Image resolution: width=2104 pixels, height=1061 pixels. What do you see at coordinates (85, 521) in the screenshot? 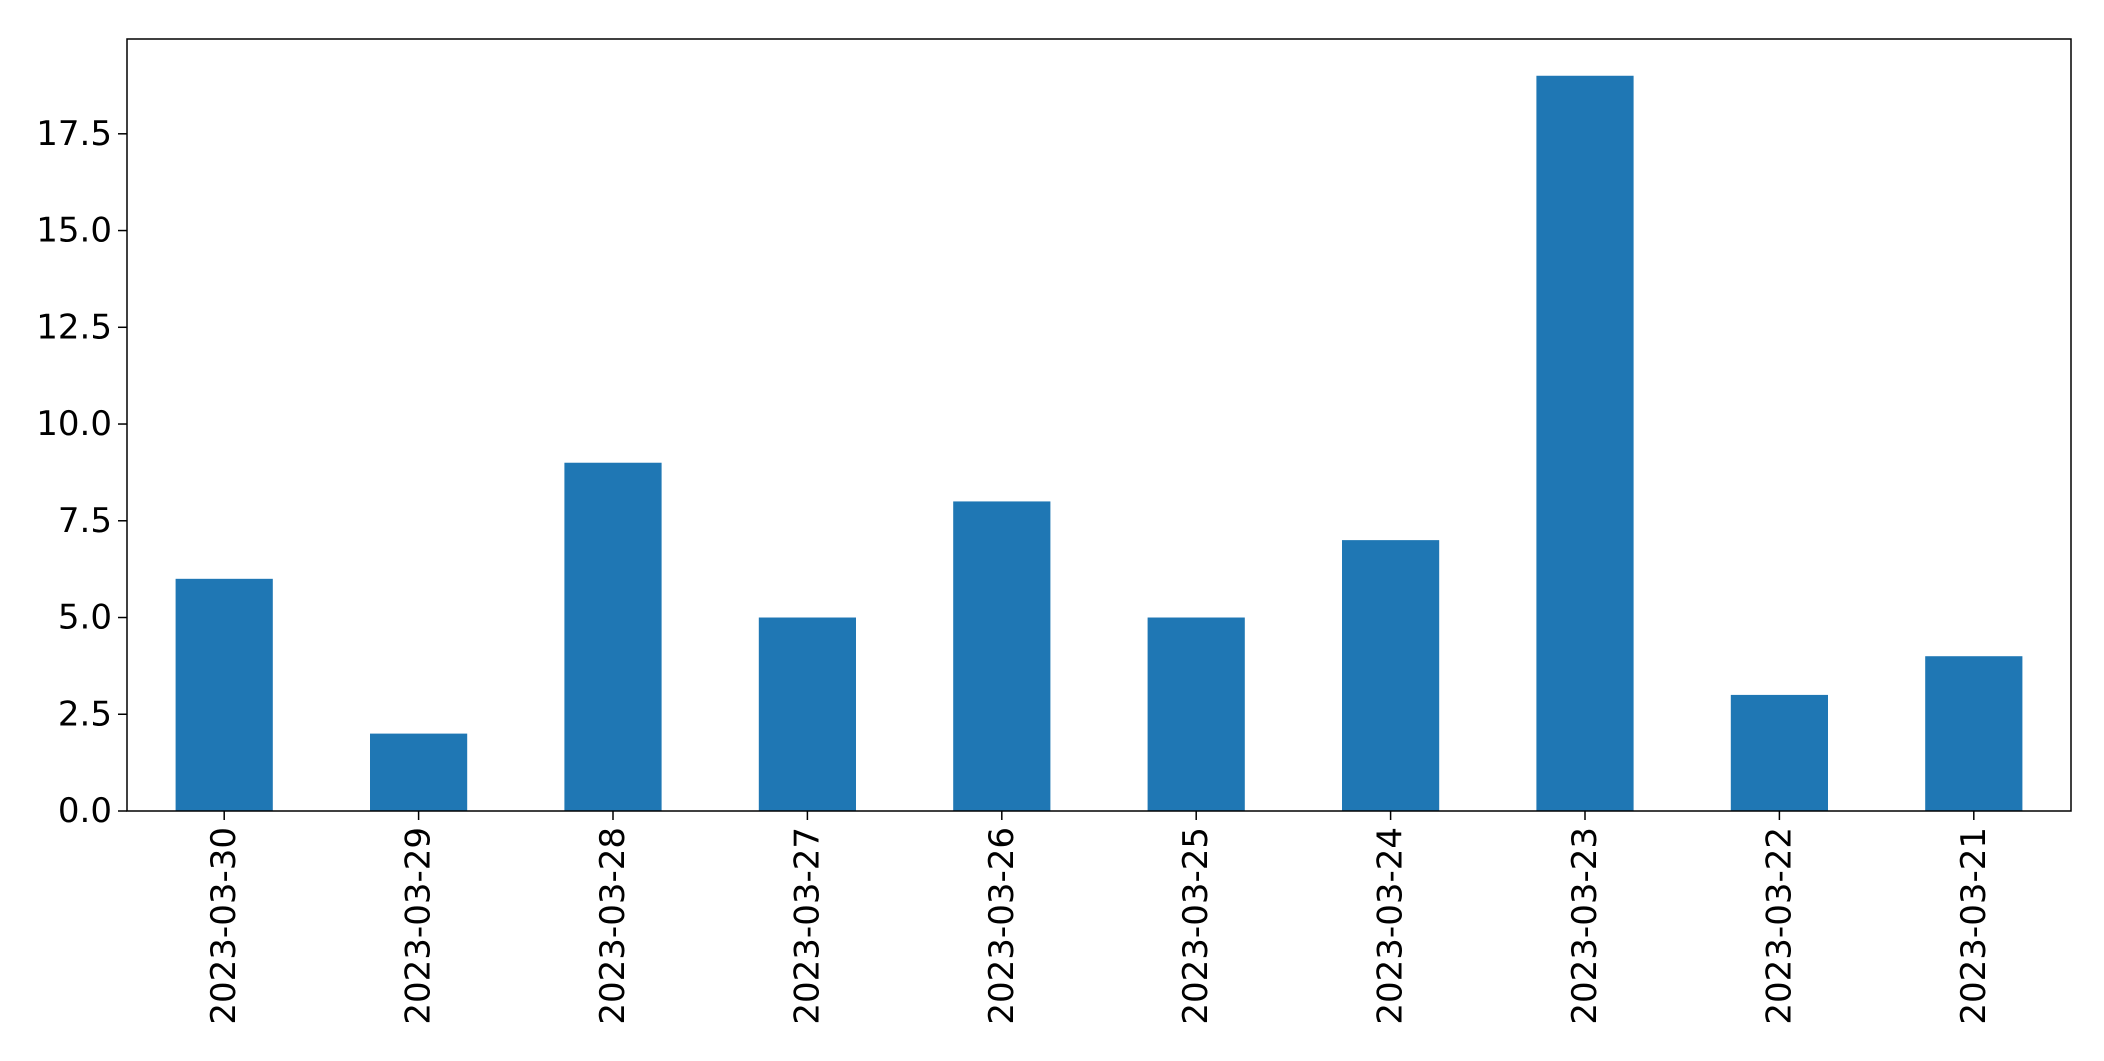
I see `y-tick-label: 7.5` at bounding box center [85, 521].